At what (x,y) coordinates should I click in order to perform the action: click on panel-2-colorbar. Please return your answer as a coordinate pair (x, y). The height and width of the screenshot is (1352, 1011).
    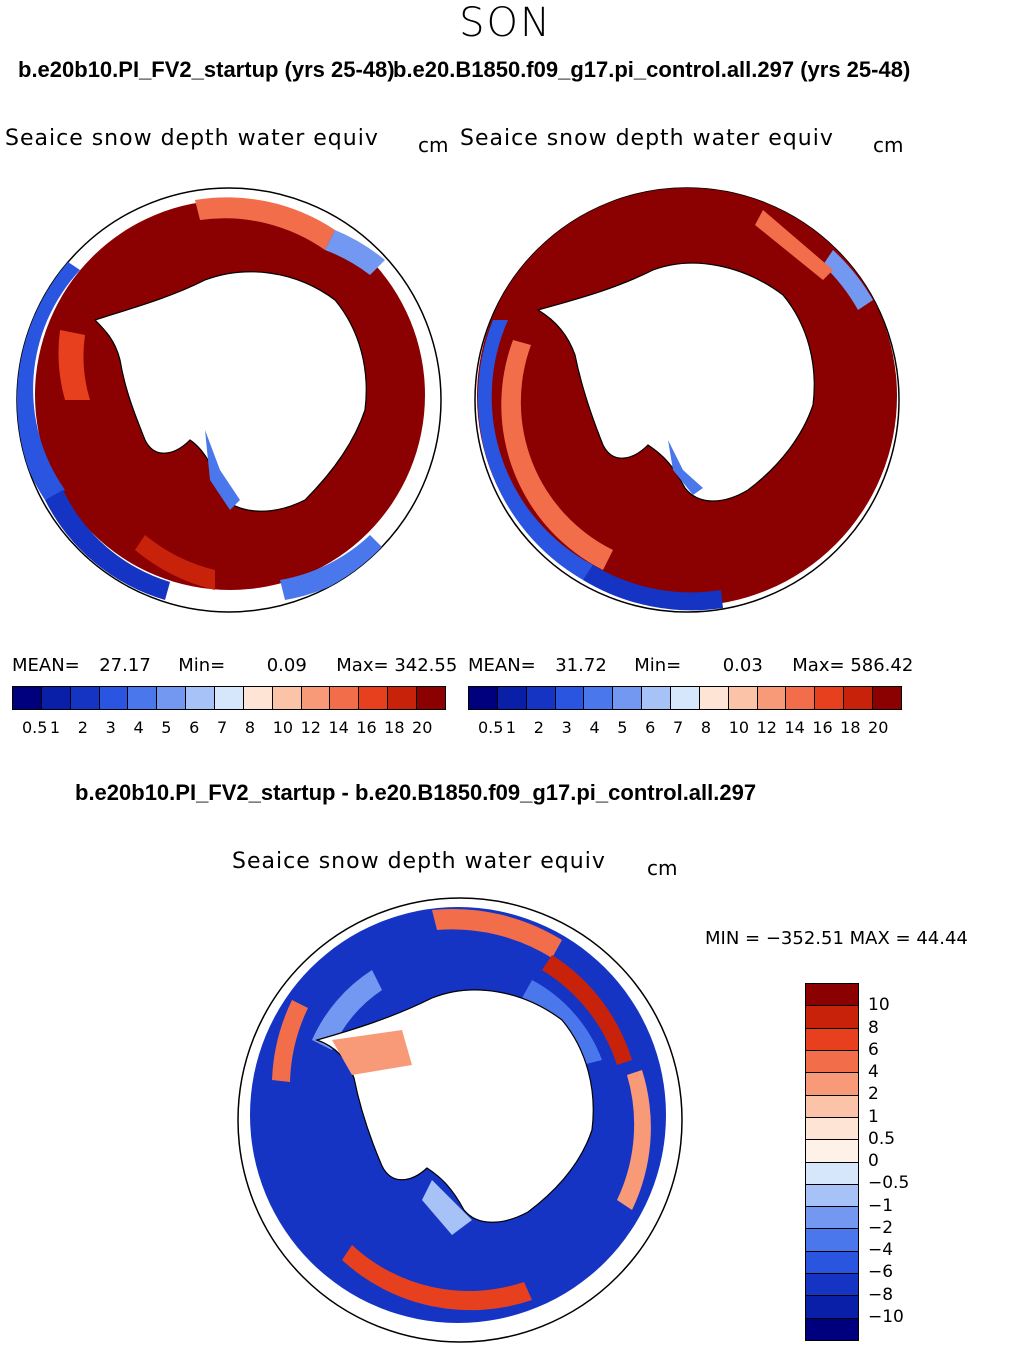
    Looking at the image, I should click on (685, 698).